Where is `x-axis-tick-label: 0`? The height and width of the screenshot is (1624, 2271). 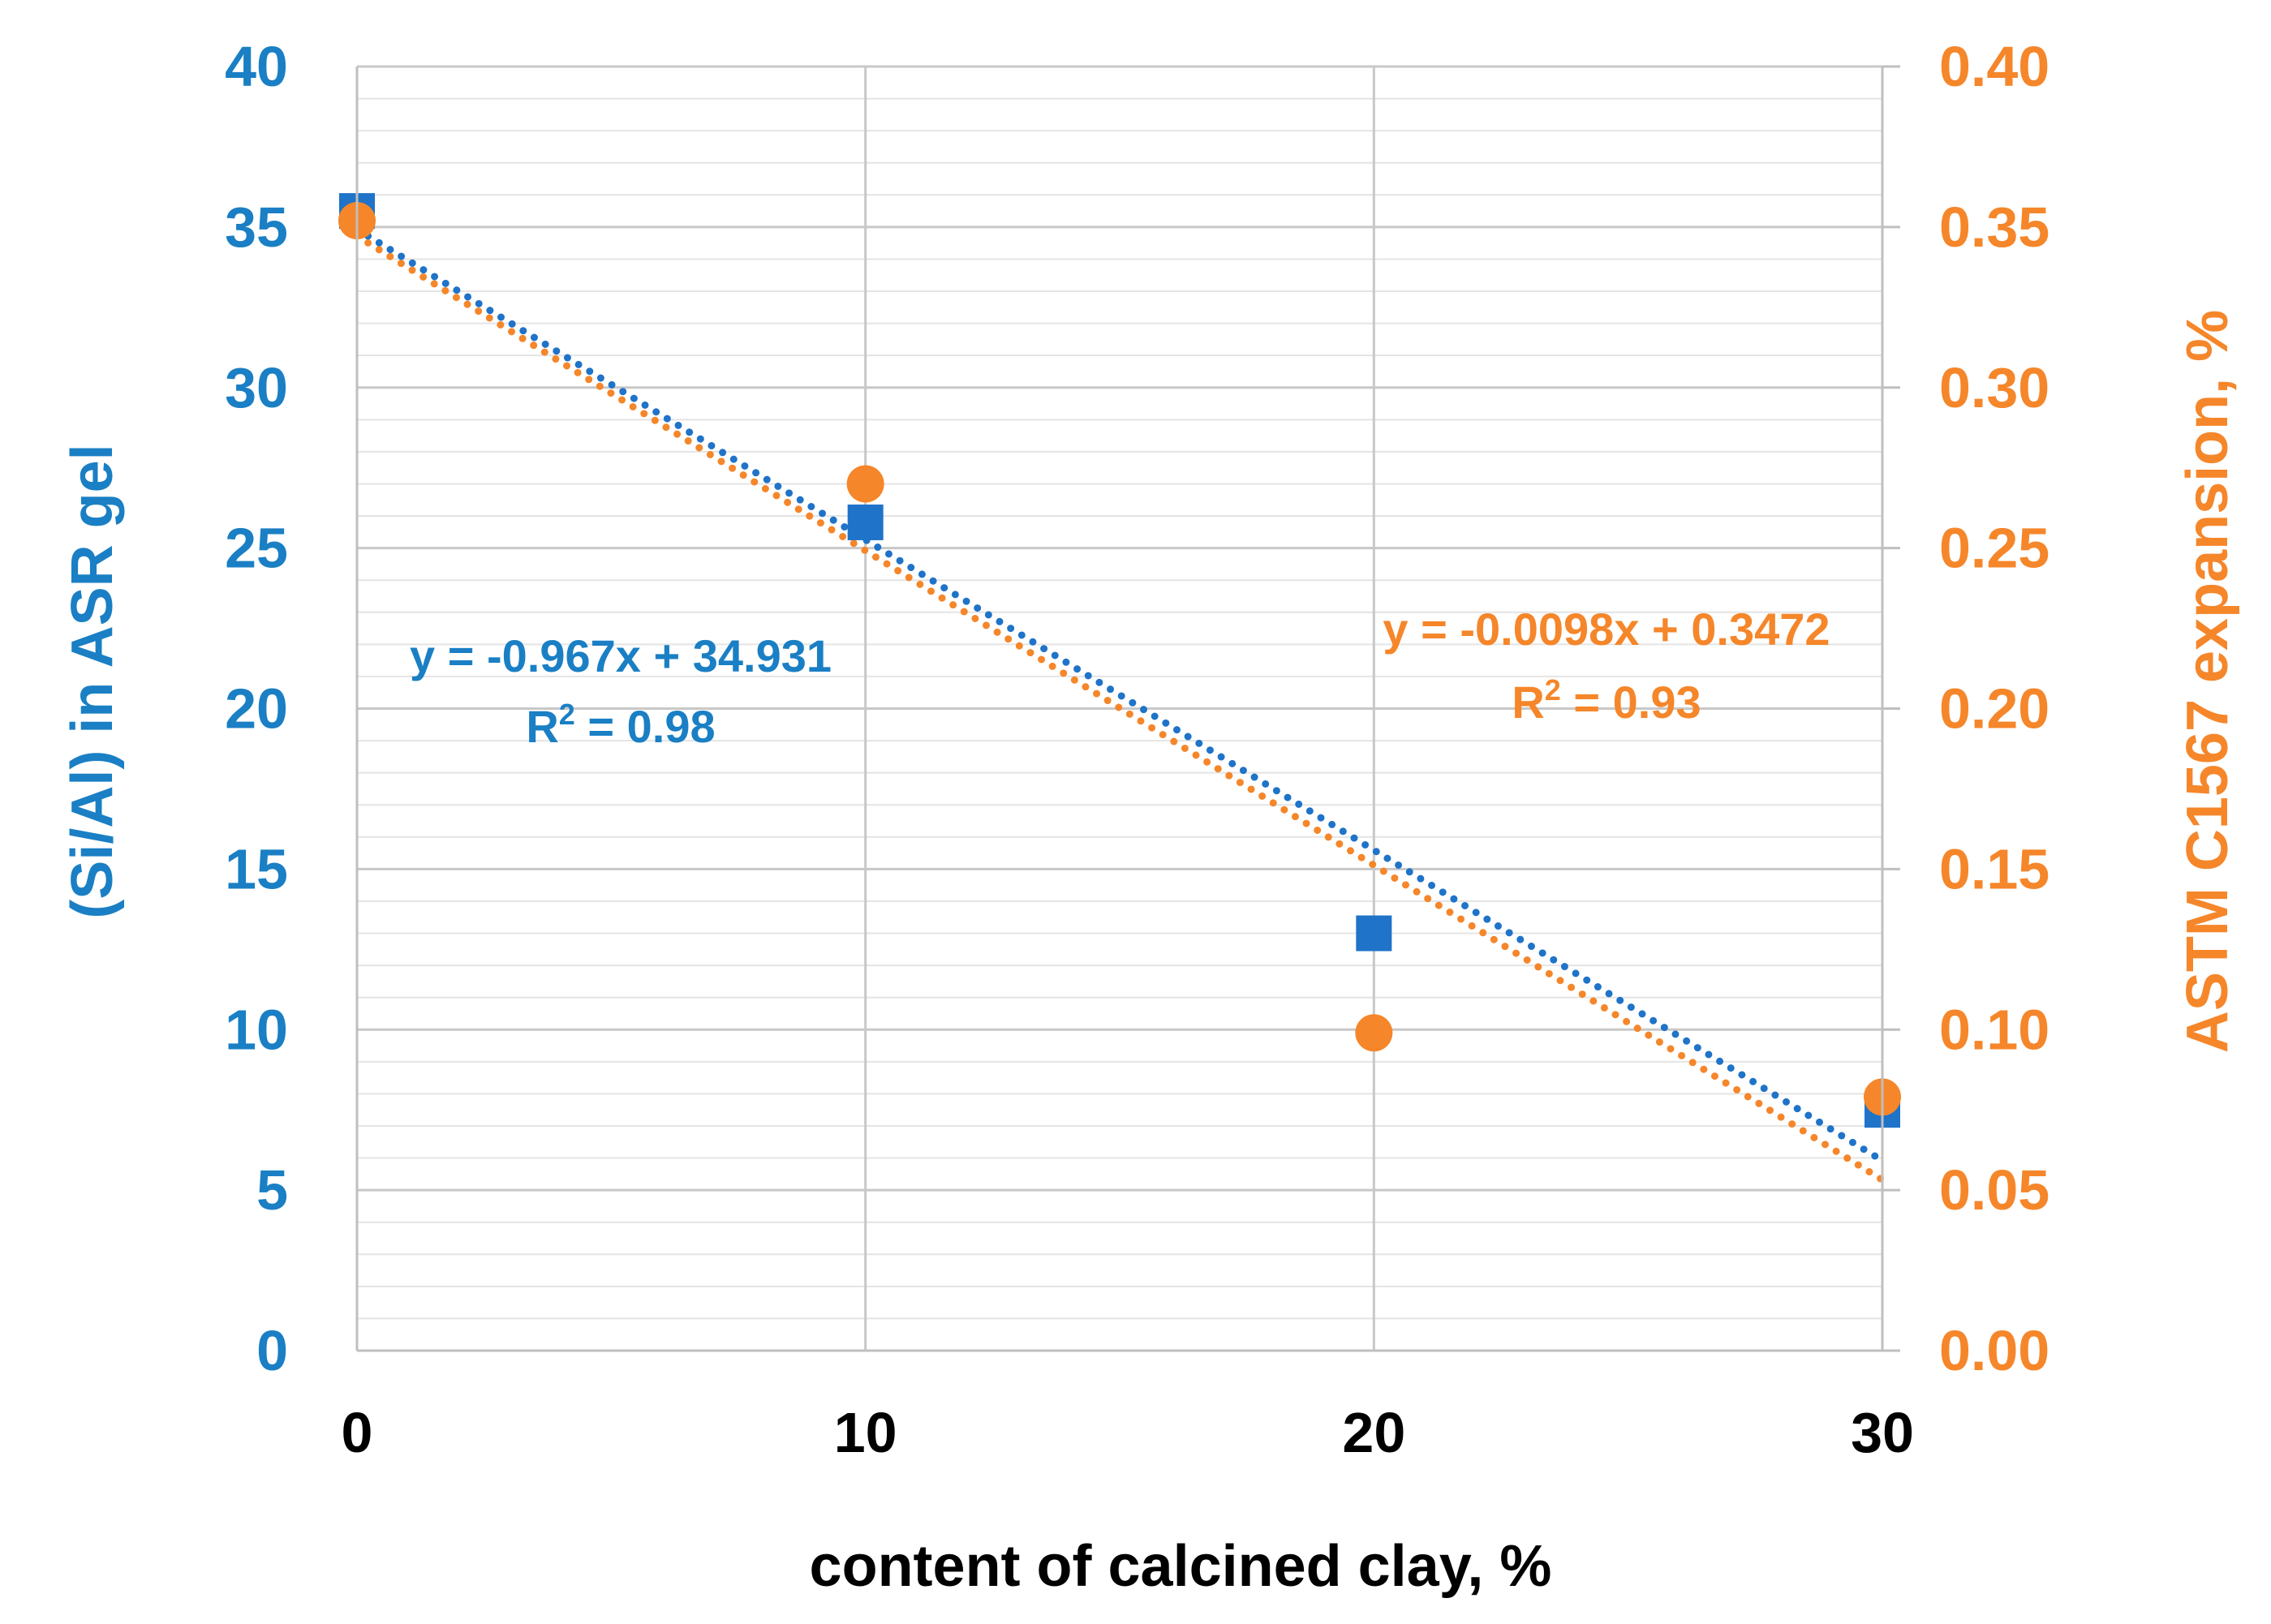
x-axis-tick-label: 0 is located at coordinates (357, 1432).